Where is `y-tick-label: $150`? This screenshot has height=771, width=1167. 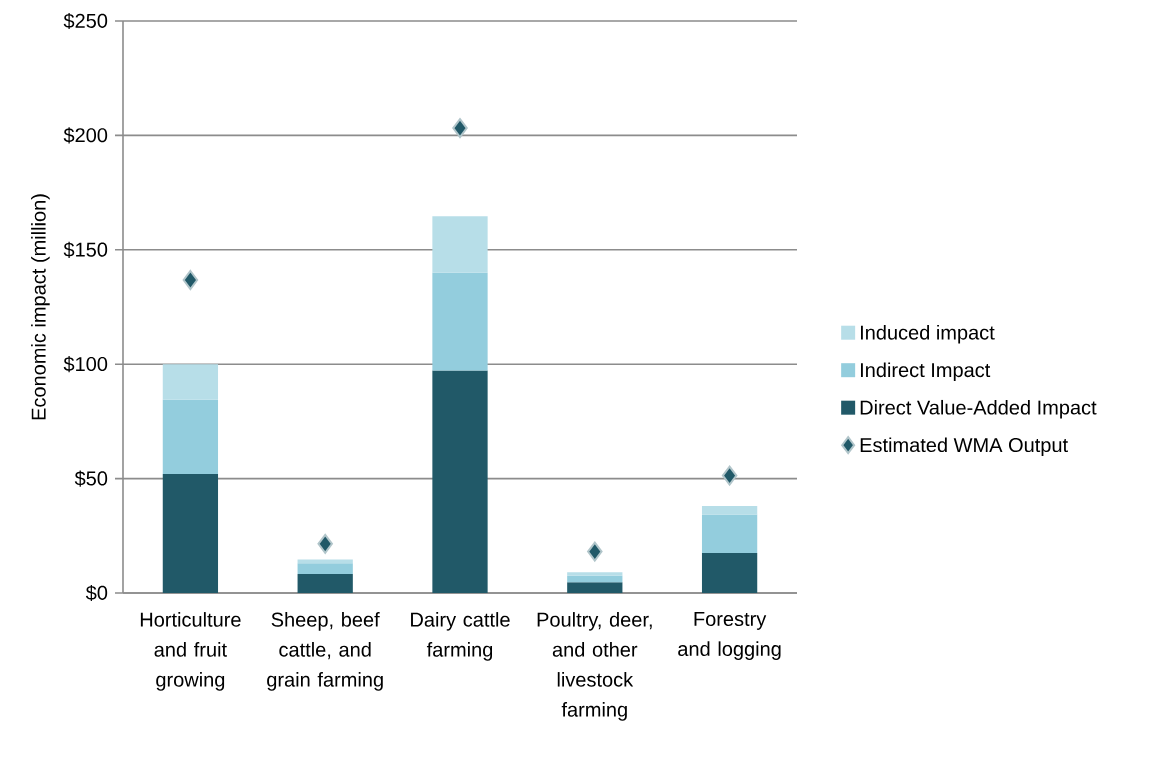
y-tick-label: $150 is located at coordinates (85, 249).